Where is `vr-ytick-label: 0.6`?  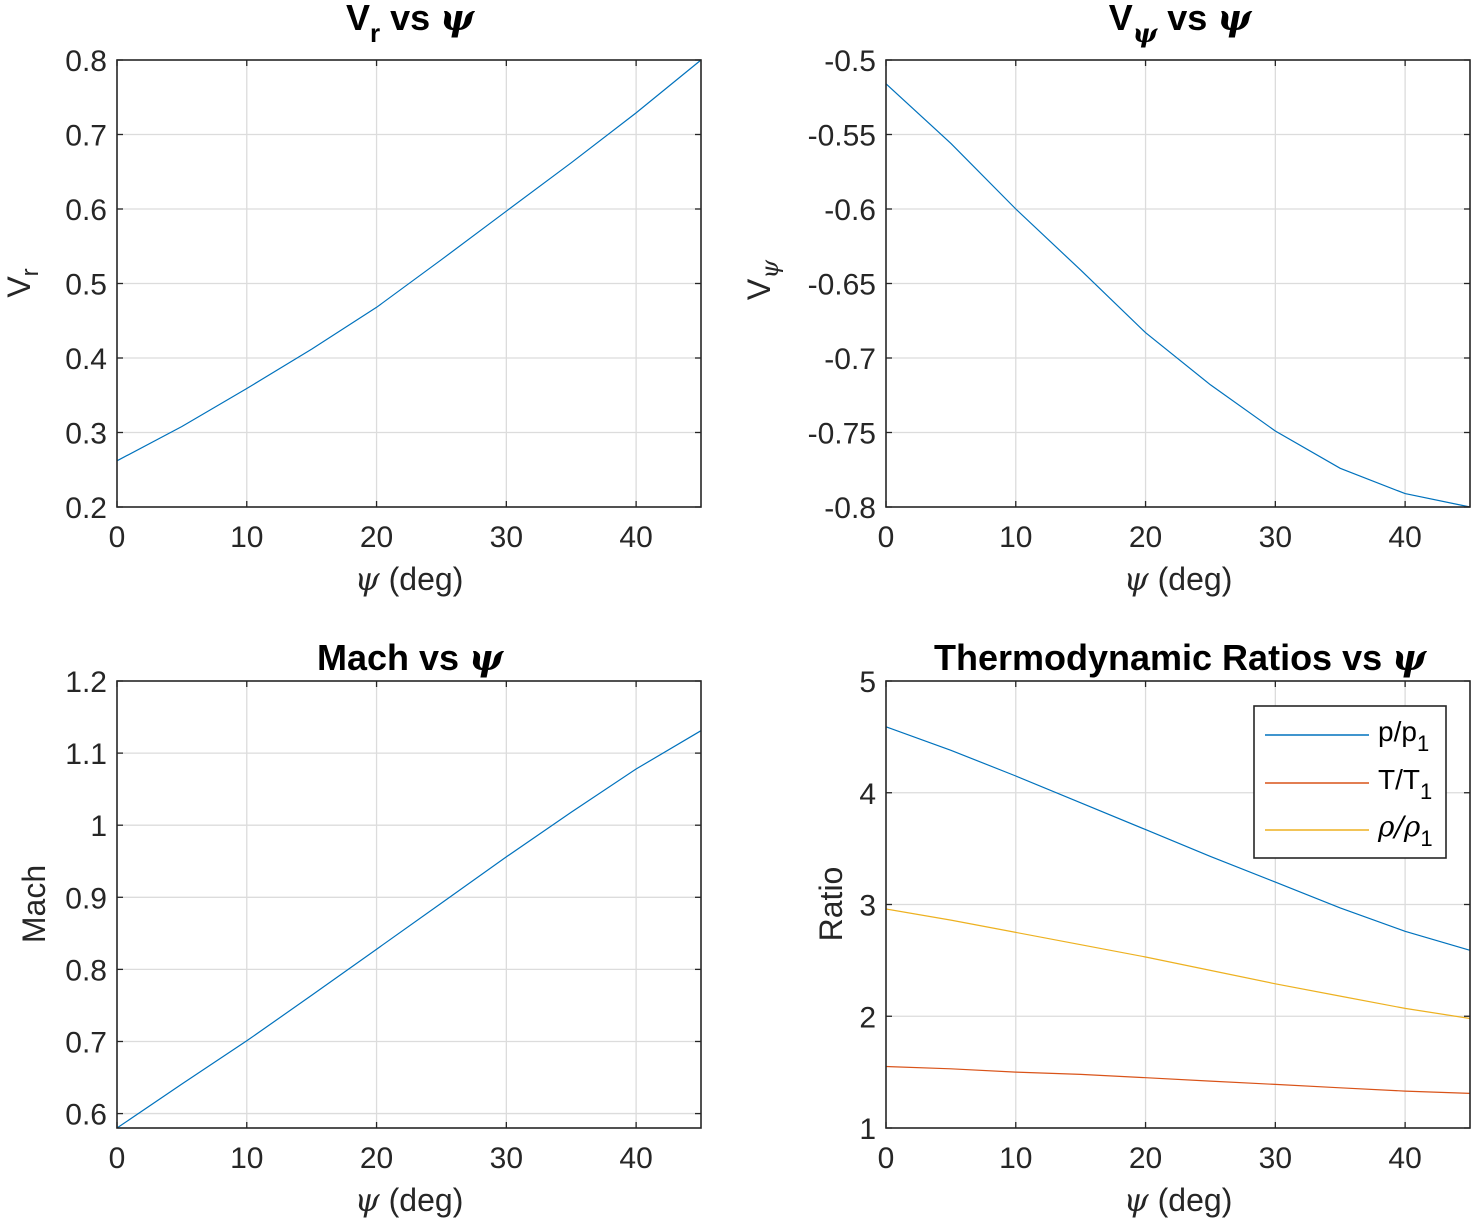
vr-ytick-label: 0.6 is located at coordinates (86, 210).